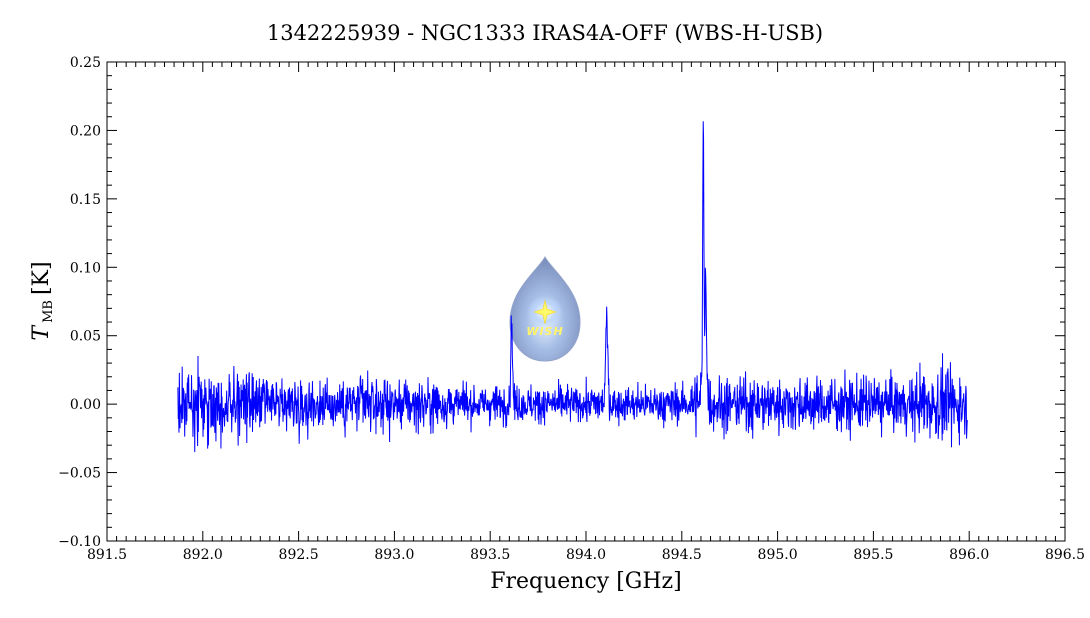  I want to click on x-tick-label: 896.5, so click(1065, 555).